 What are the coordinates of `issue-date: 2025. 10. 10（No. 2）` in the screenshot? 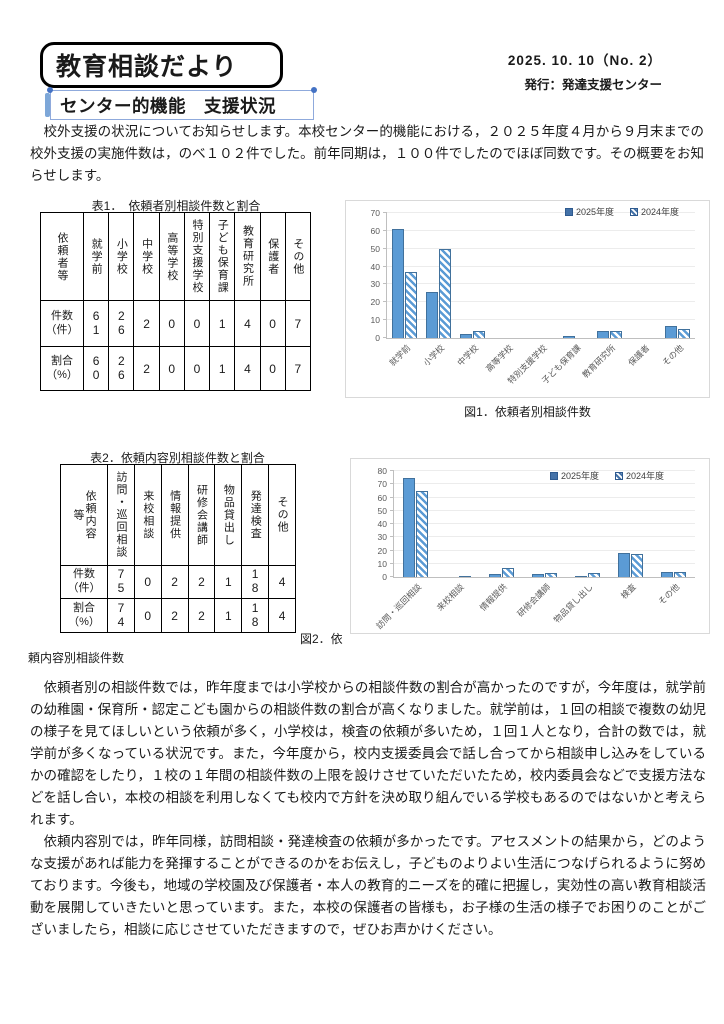 It's located at (584, 60).